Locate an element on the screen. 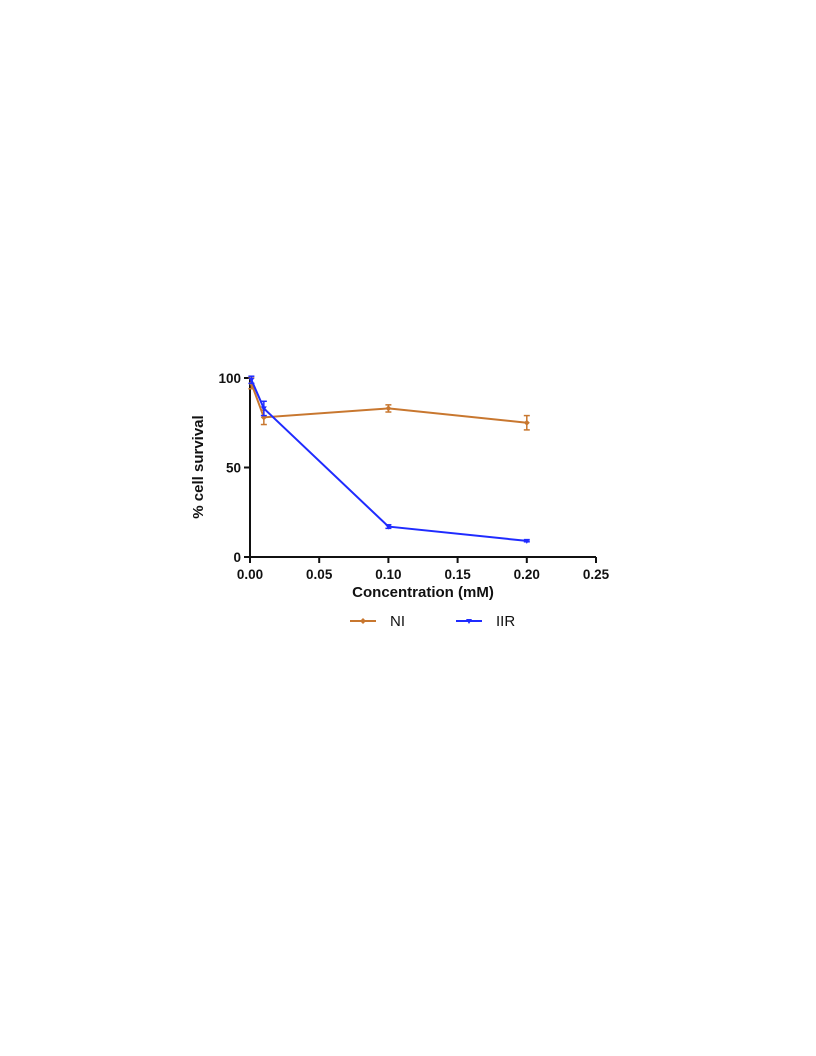 The width and height of the screenshot is (816, 1056). y-tick-label: 0 is located at coordinates (237, 557).